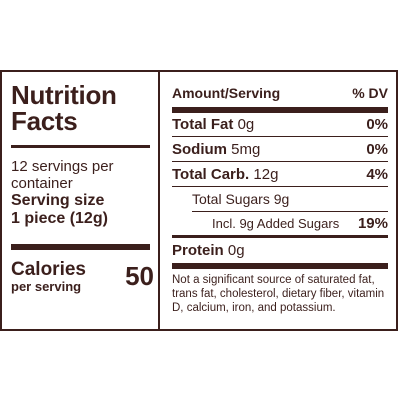 The height and width of the screenshot is (400, 400). What do you see at coordinates (46, 286) in the screenshot?
I see `calories-per-serving: per serving` at bounding box center [46, 286].